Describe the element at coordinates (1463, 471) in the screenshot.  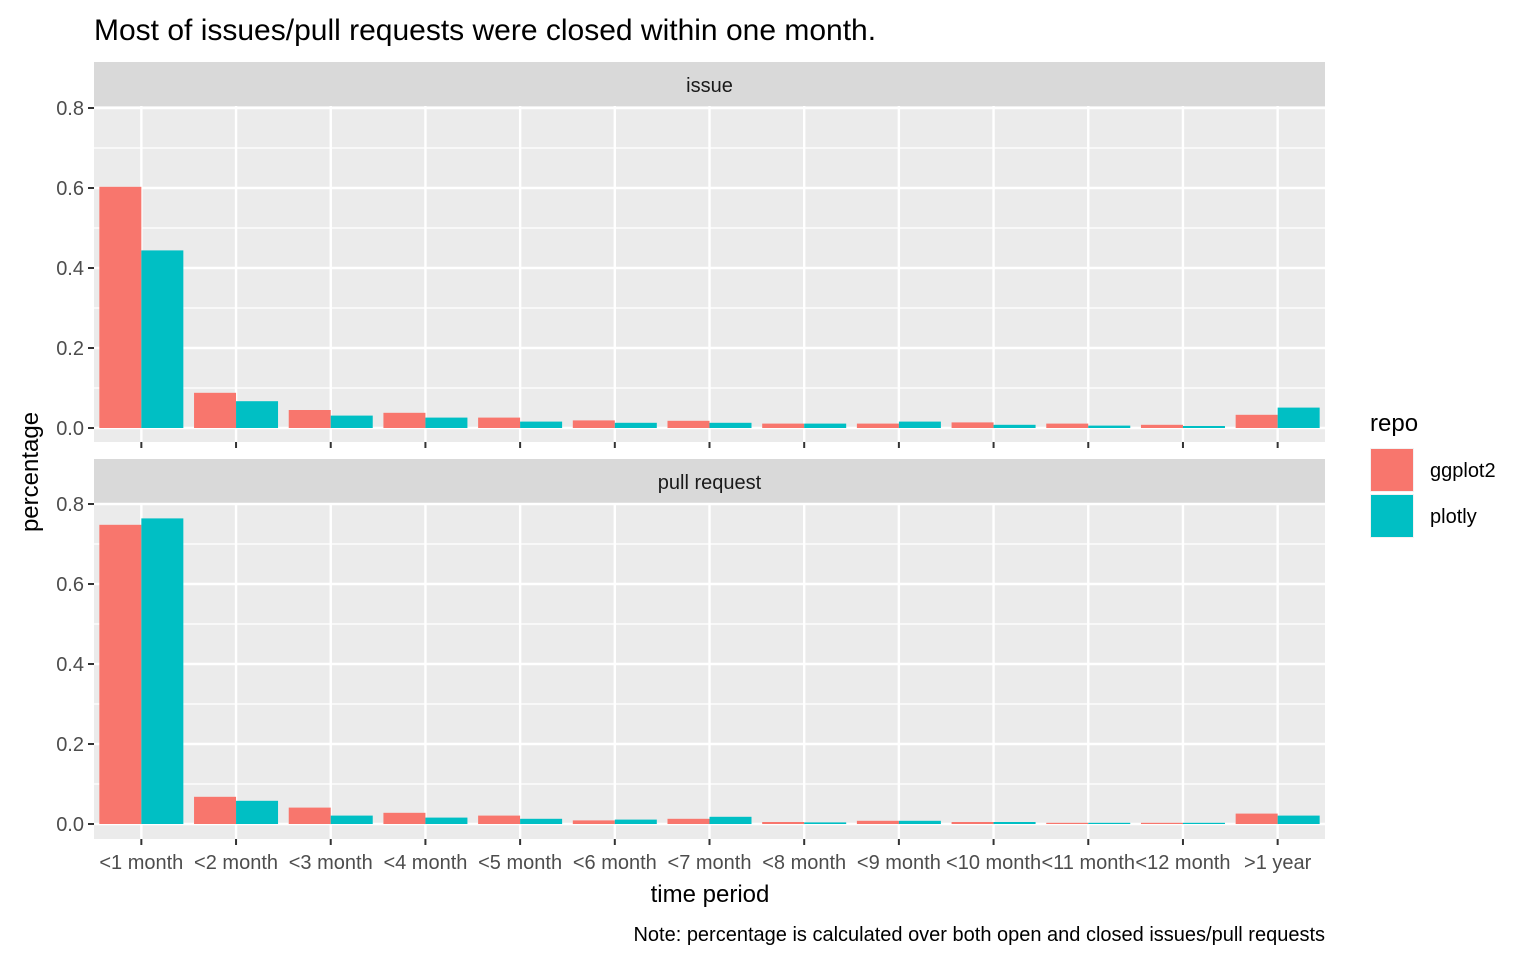
I see `legend-label: ggplot2` at that location.